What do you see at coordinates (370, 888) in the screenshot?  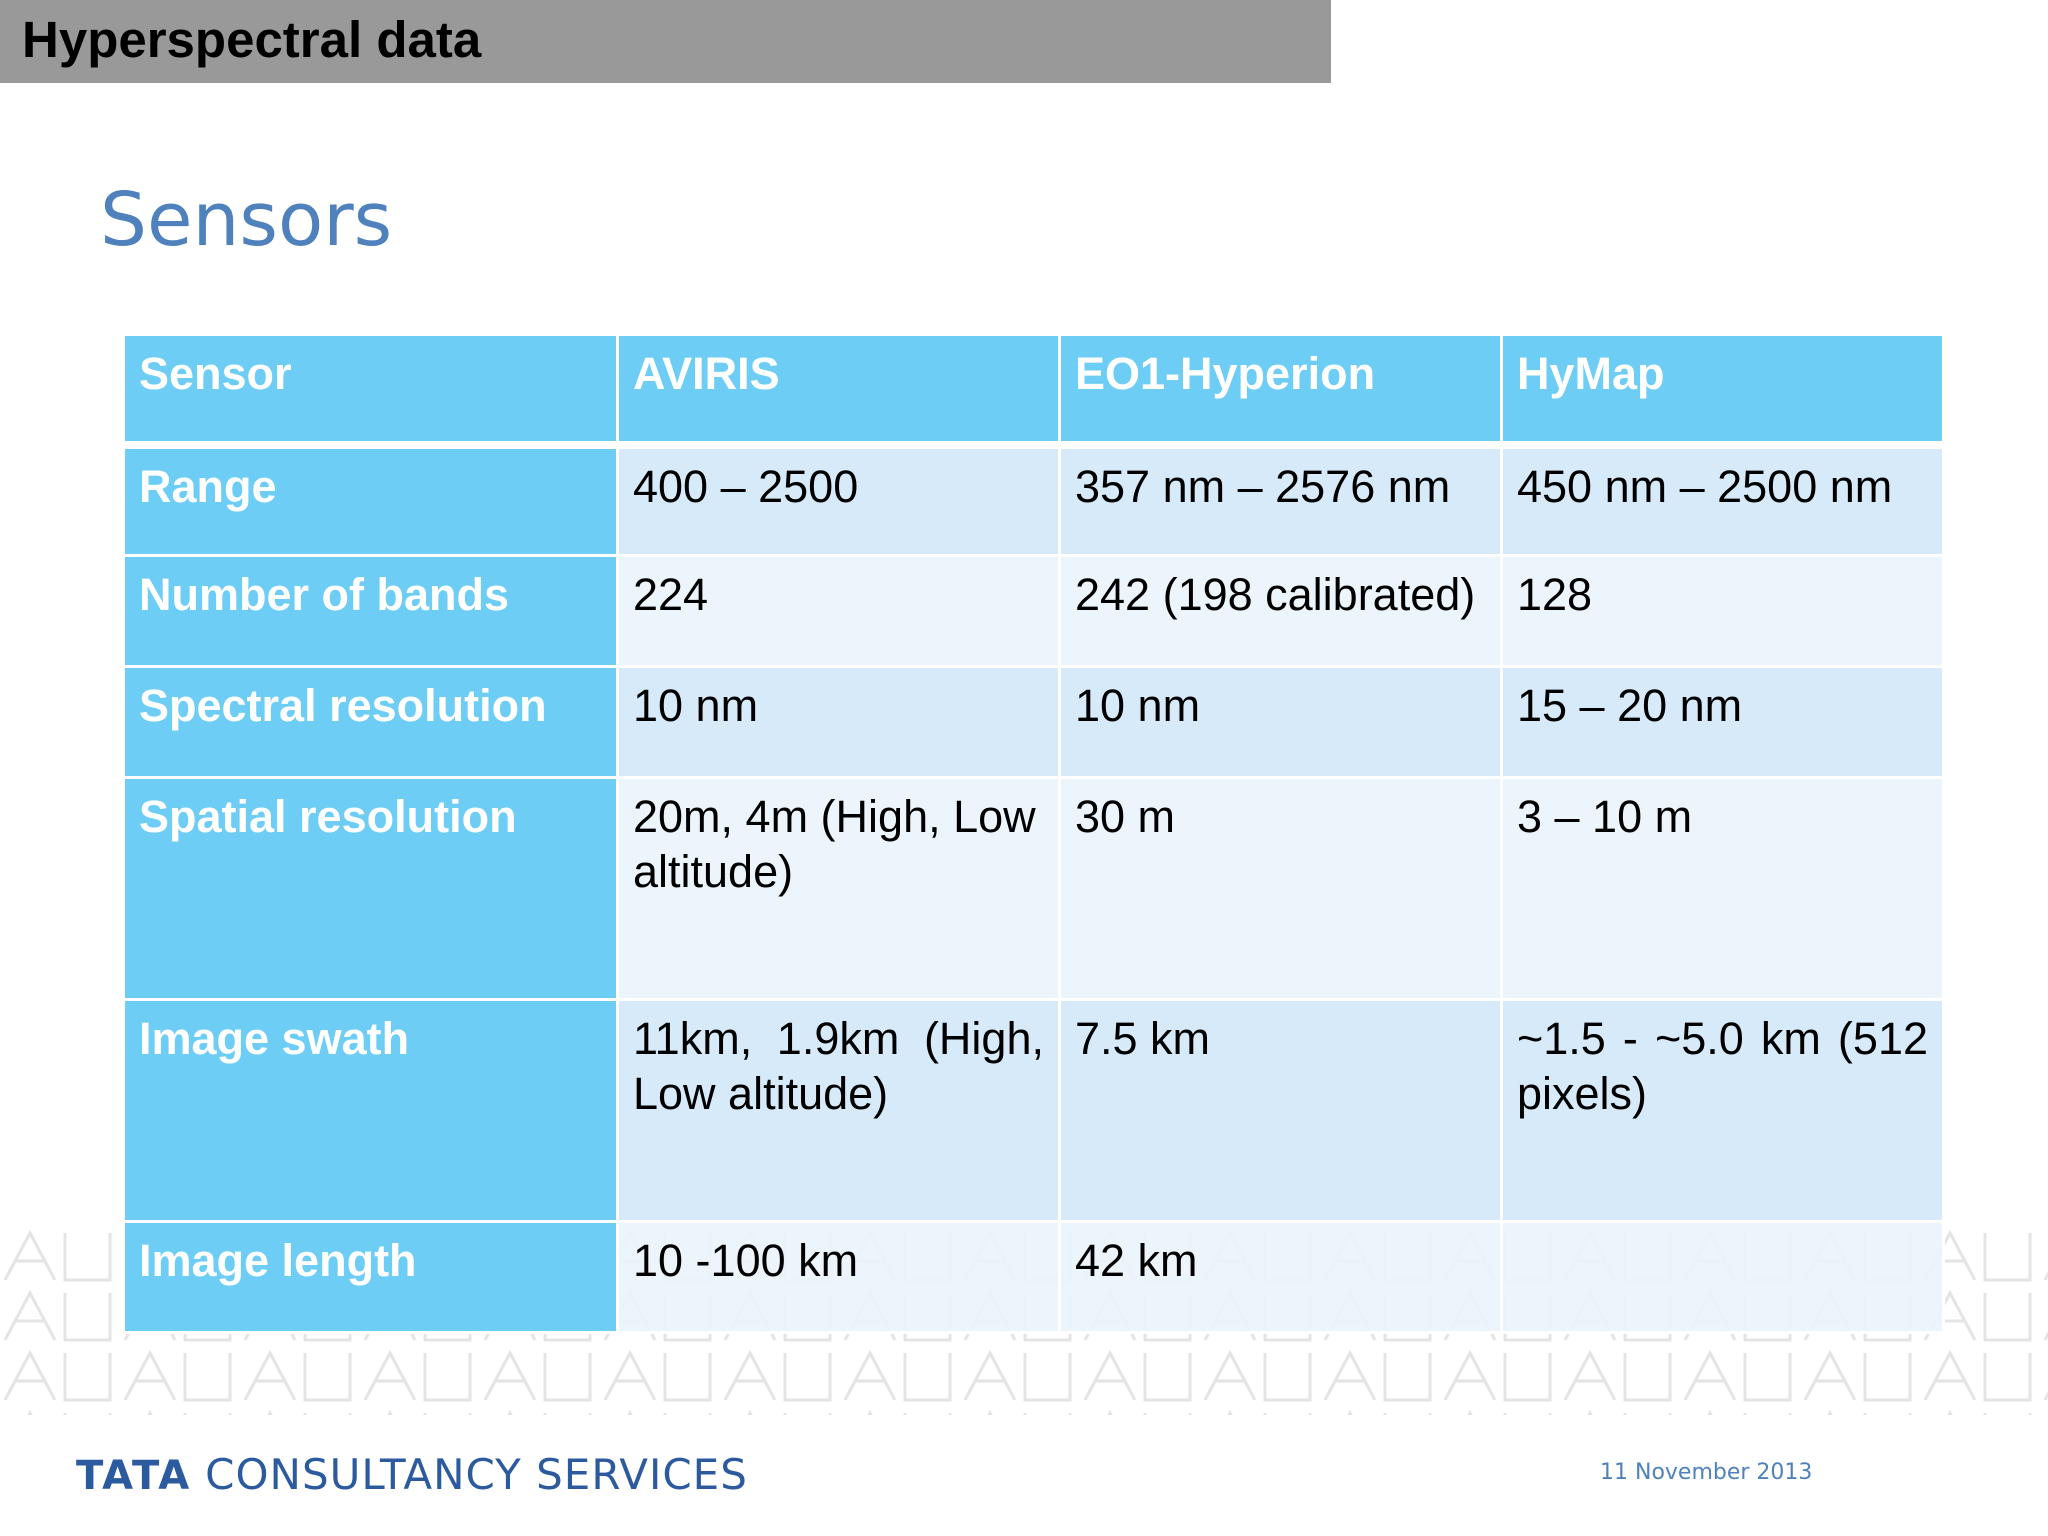 I see `row-label-spatial-resolution: Spatial resolution` at bounding box center [370, 888].